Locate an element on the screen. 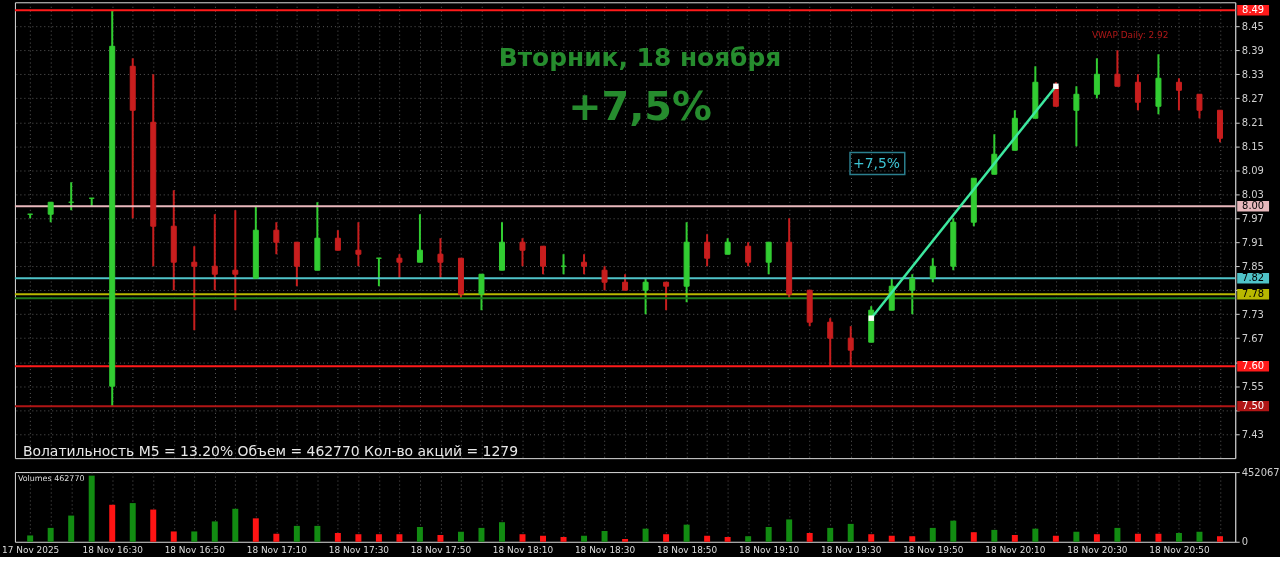 The height and width of the screenshot is (564, 1280). y-tick-label: 0 is located at coordinates (1245, 542).